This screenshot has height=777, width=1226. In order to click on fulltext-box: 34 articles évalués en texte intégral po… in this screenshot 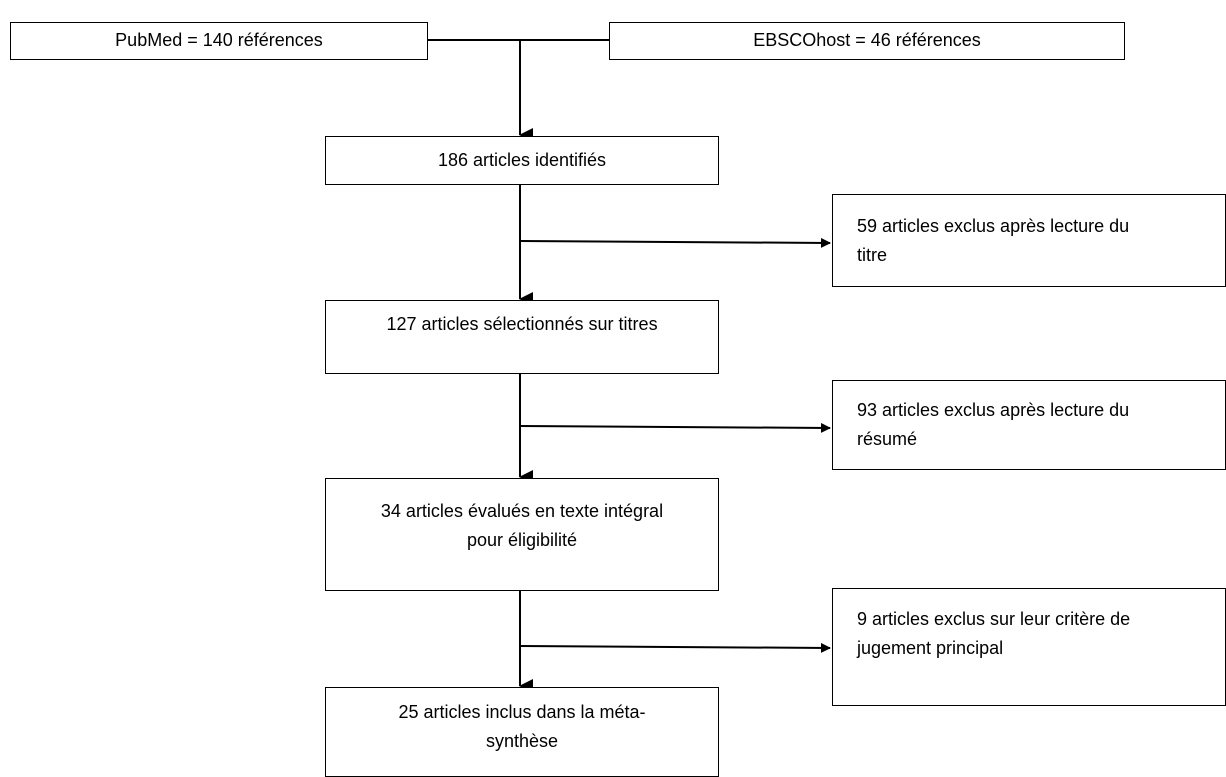, I will do `click(522, 534)`.